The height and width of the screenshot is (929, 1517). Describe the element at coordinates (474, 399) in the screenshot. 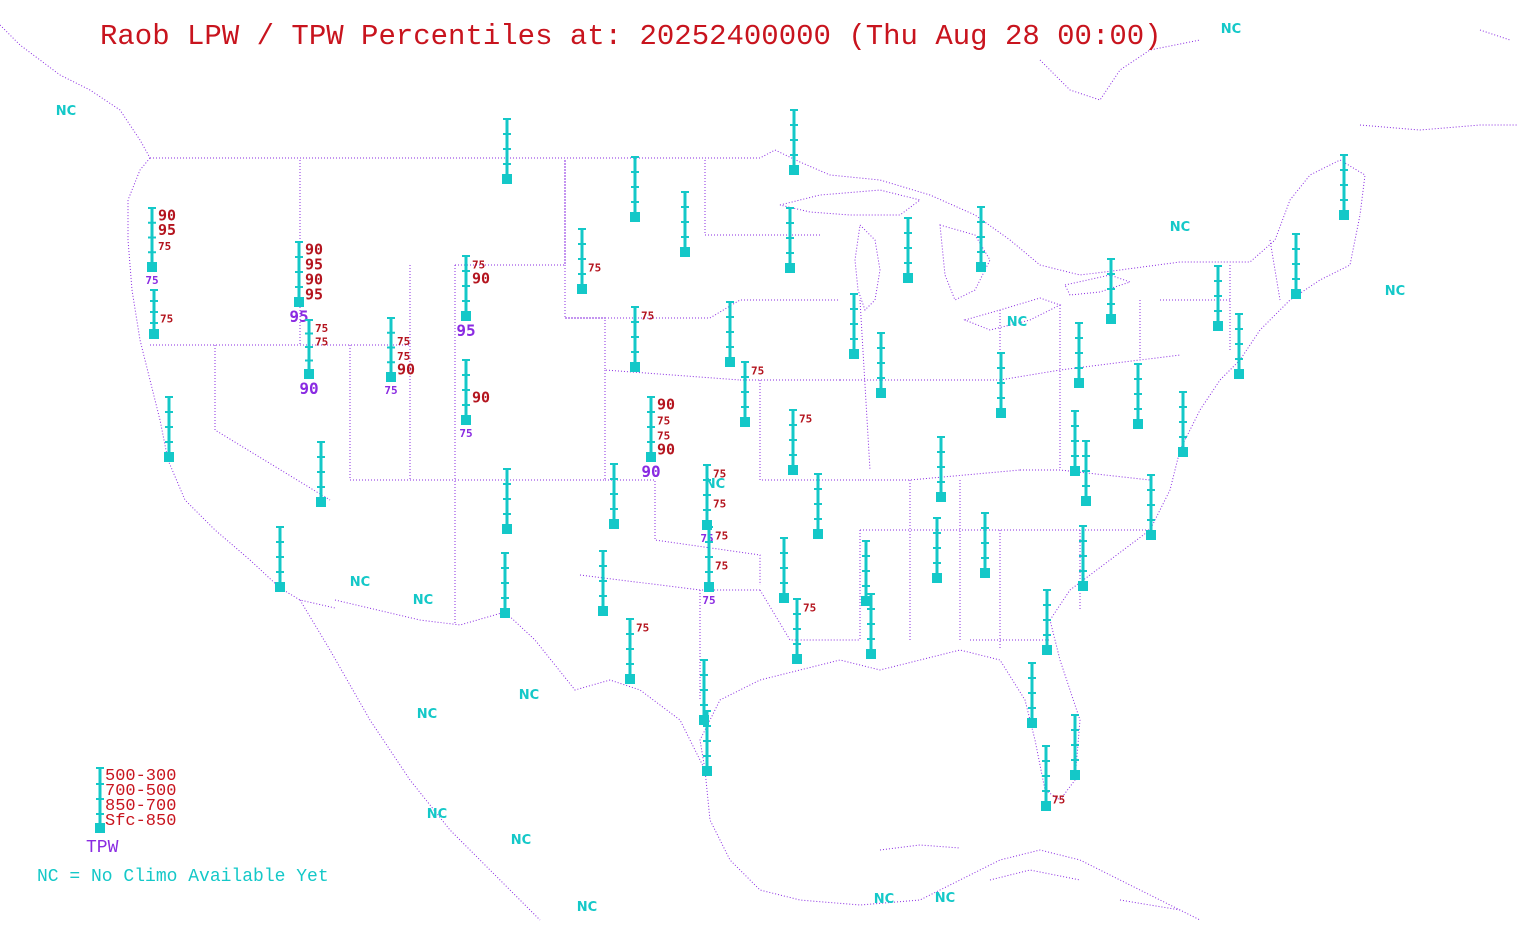

I see `station-s7: 90 75` at that location.